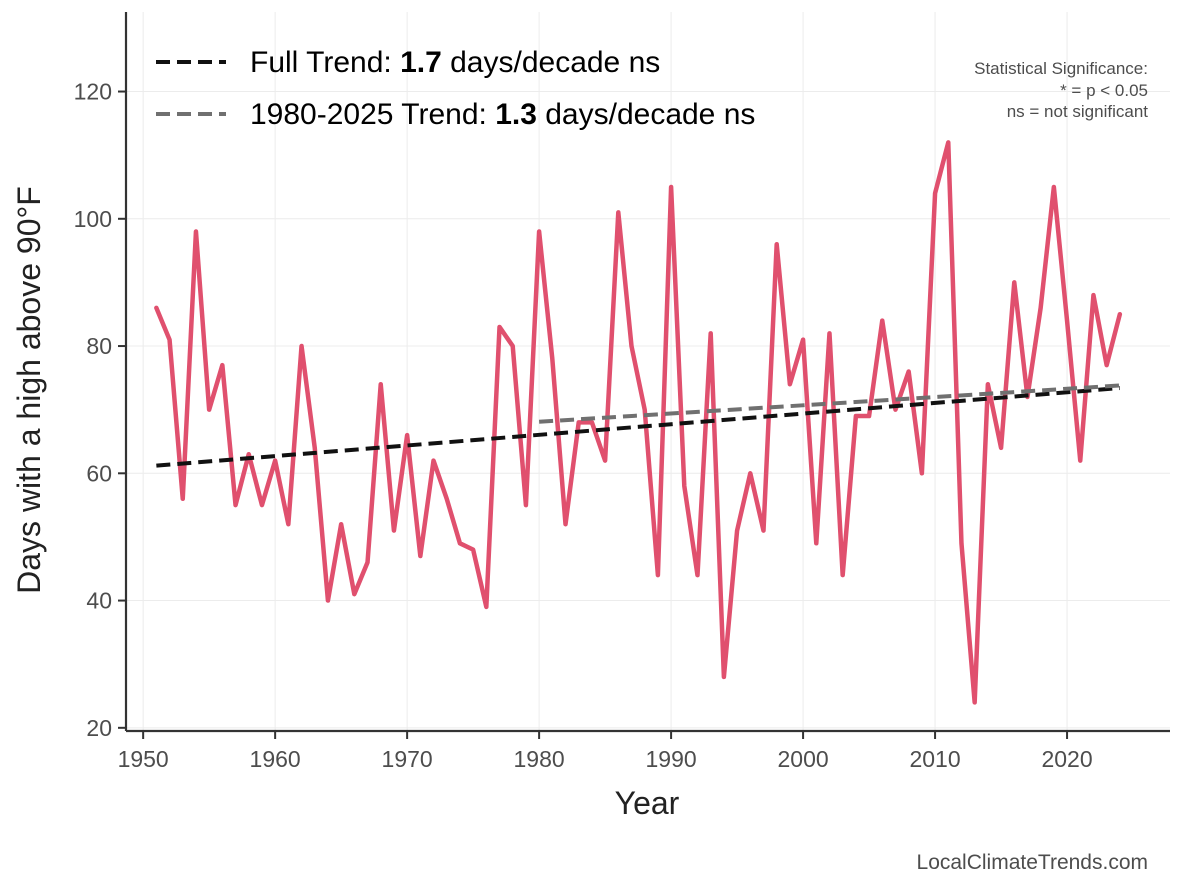  I want to click on y-tick-label: 20, so click(99, 728).